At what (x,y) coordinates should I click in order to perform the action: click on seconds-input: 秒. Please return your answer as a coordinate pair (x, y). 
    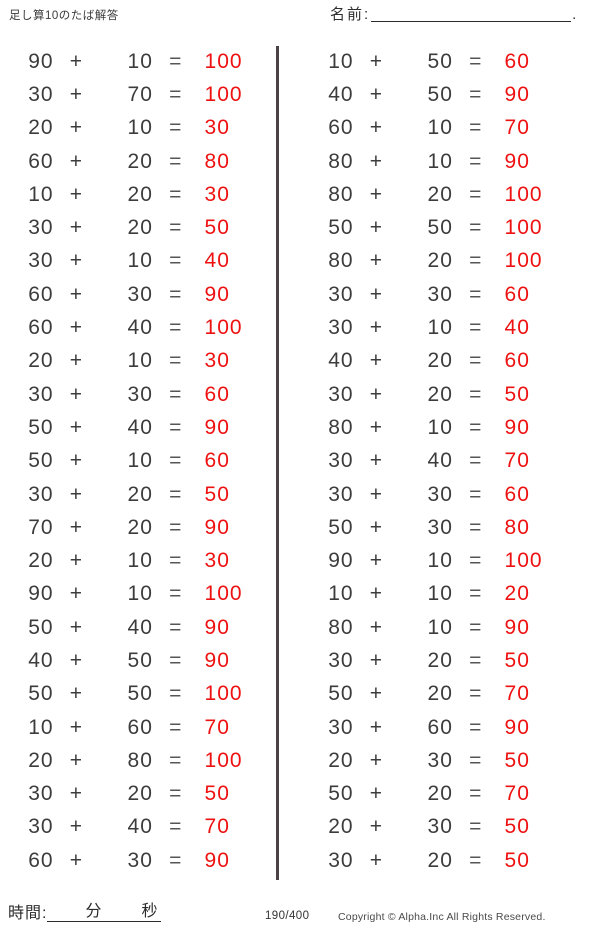
    Looking at the image, I should click on (133, 913).